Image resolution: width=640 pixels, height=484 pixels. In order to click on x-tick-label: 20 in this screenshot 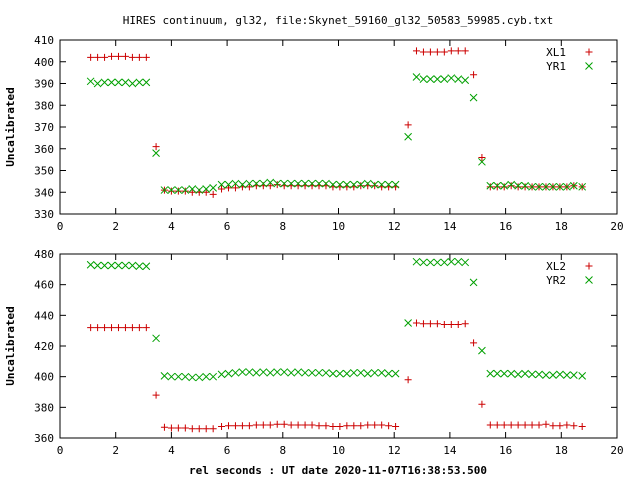, I will do `click(616, 450)`.